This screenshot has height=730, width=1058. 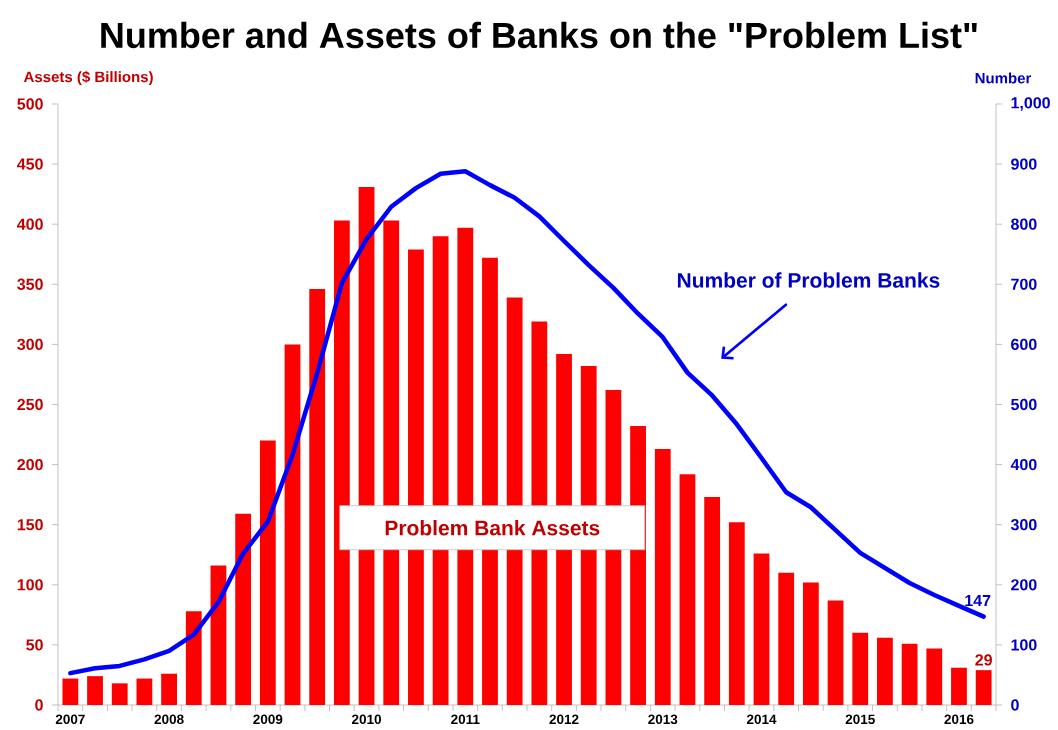 What do you see at coordinates (492, 527) in the screenshot?
I see `series-label: Problem Bank Assets` at bounding box center [492, 527].